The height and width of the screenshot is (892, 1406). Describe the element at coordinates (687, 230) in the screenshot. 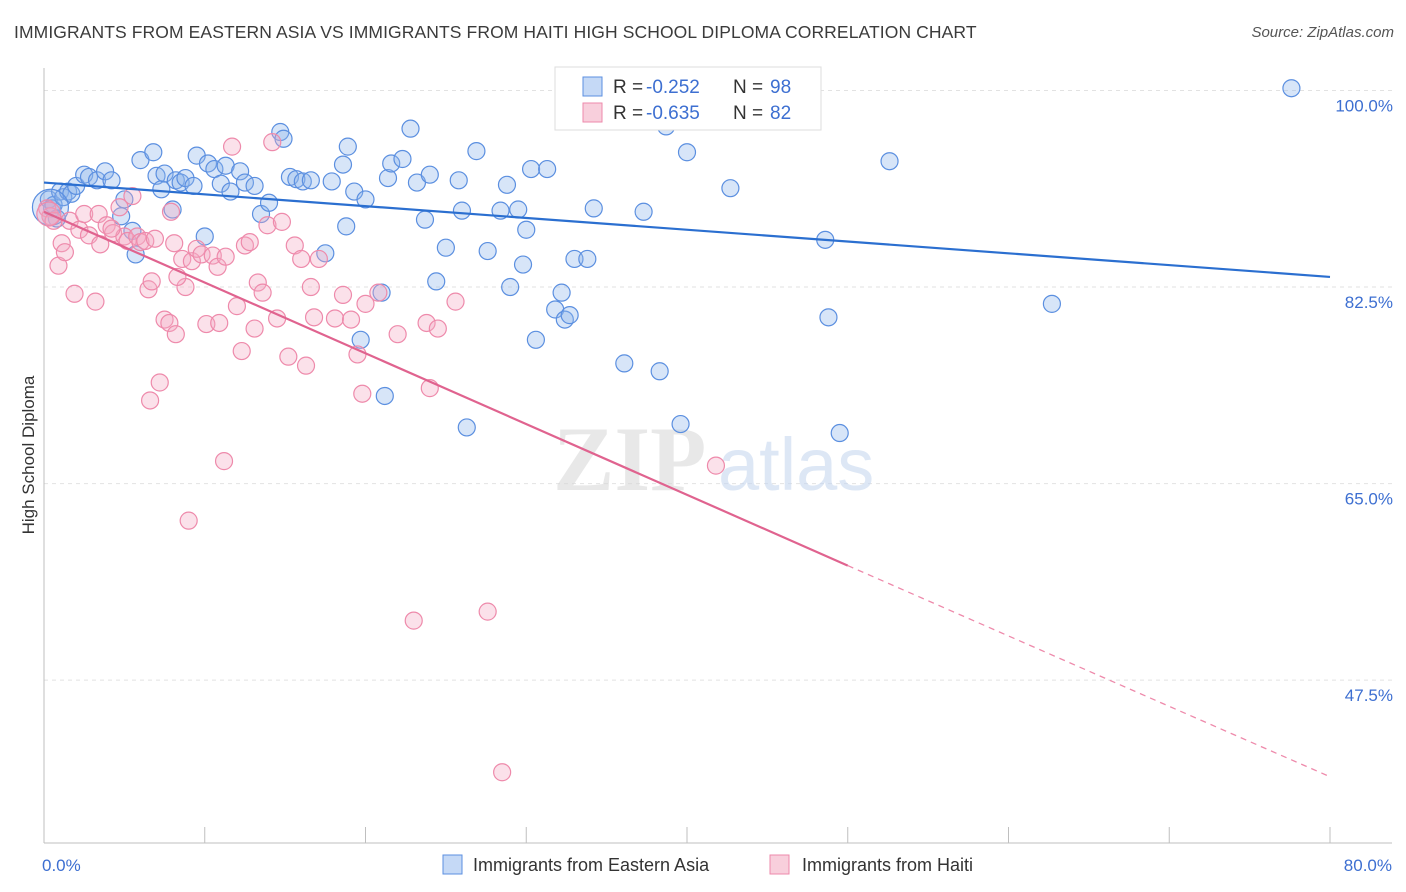

I see `trend-line-eastern-asia` at that location.